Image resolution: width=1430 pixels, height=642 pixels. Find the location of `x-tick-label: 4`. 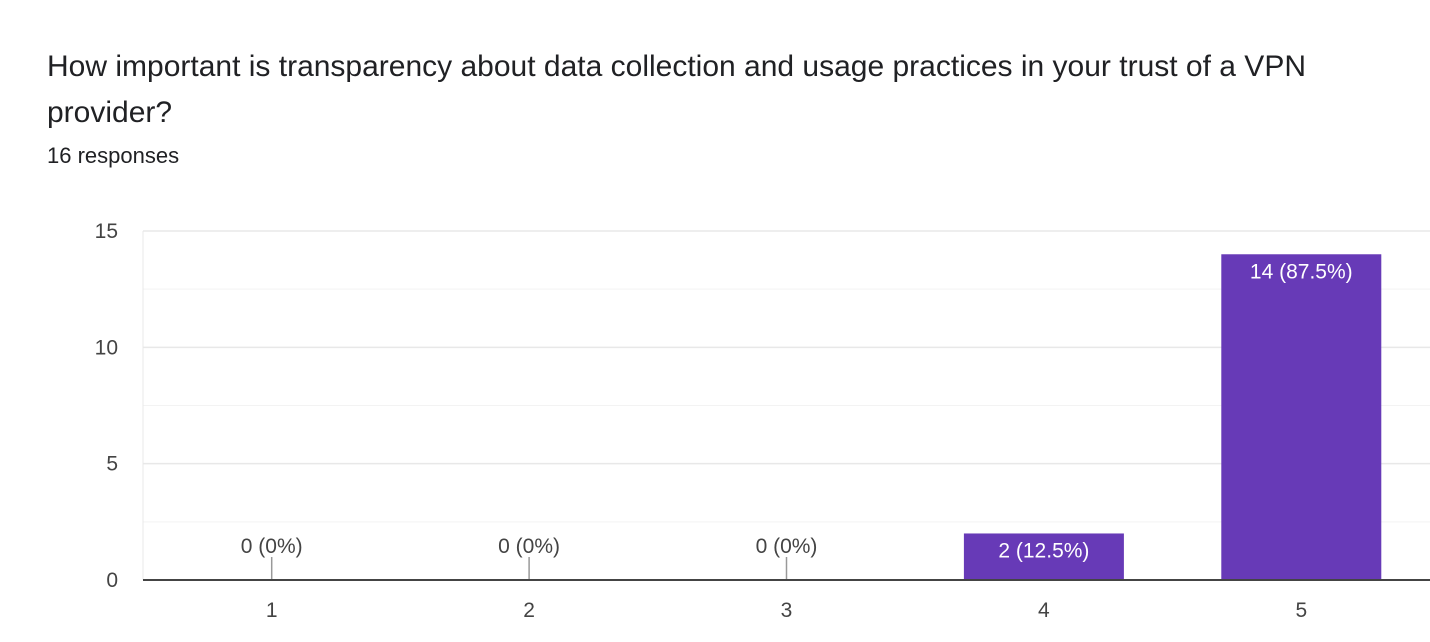

x-tick-label: 4 is located at coordinates (1044, 610).